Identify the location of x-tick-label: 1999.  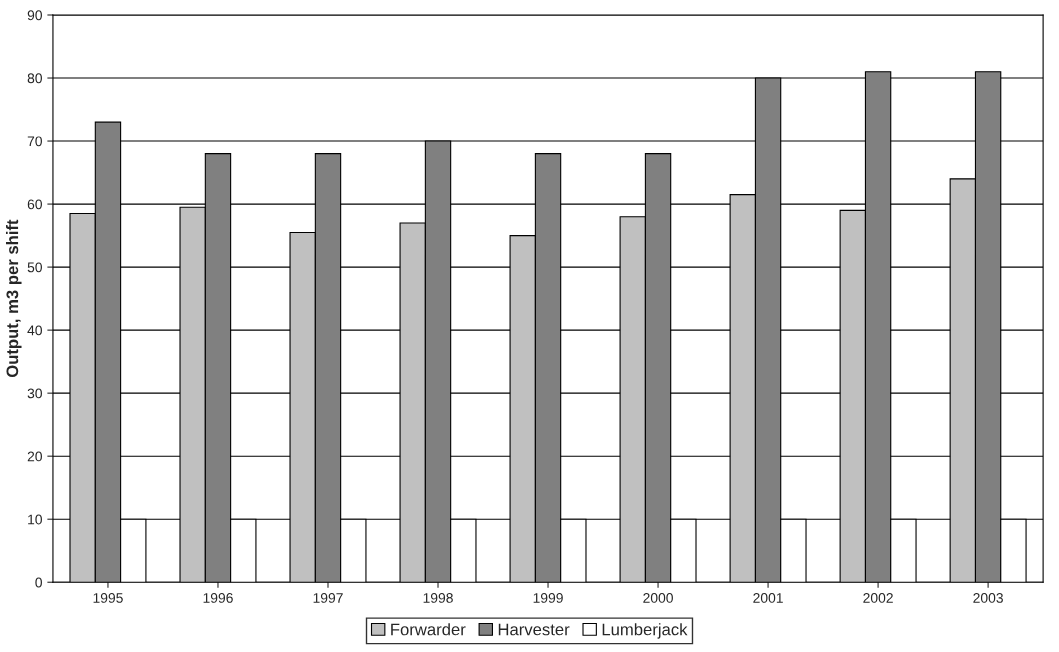
(548, 598).